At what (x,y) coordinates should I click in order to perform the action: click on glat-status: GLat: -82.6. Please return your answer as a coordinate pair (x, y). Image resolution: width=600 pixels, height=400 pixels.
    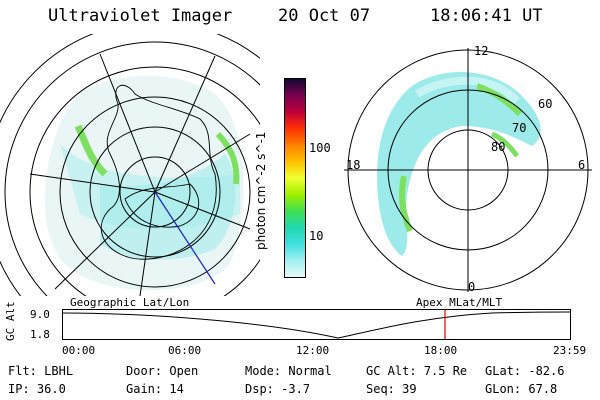
    Looking at the image, I should click on (525, 371).